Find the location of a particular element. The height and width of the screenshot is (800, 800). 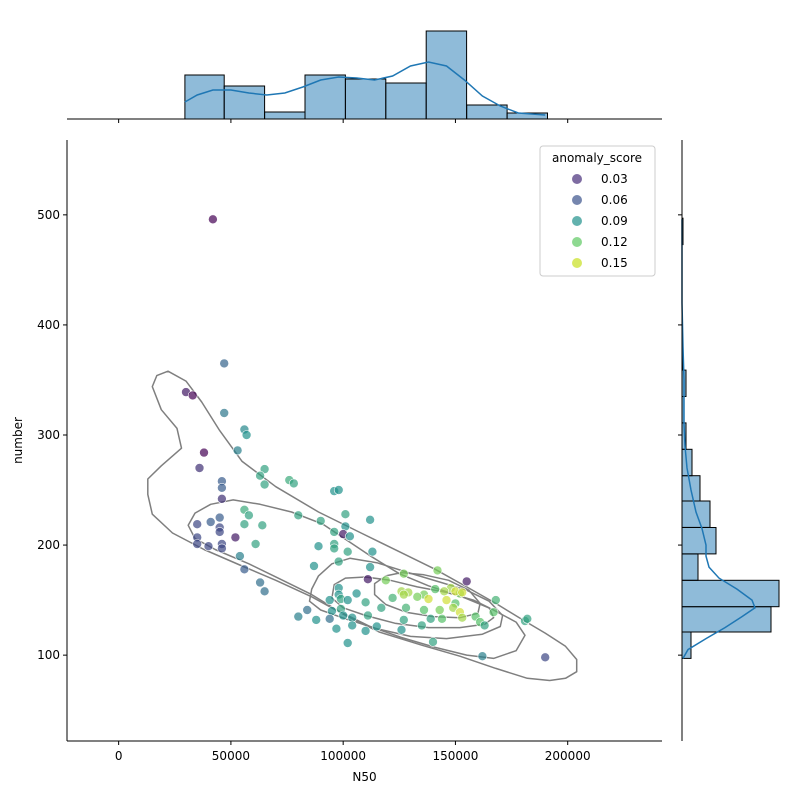

y-axis-label: number is located at coordinates (18, 440).